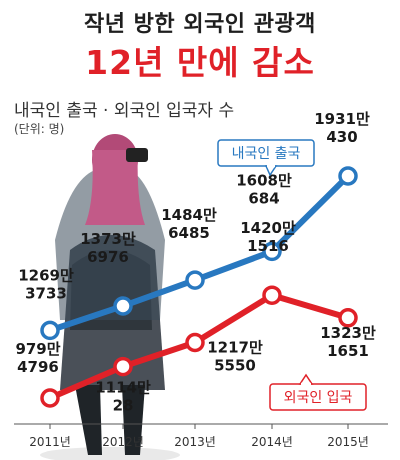 The image size is (400, 460). Describe the element at coordinates (46, 275) in the screenshot. I see `data-label-main: 1269만` at that location.